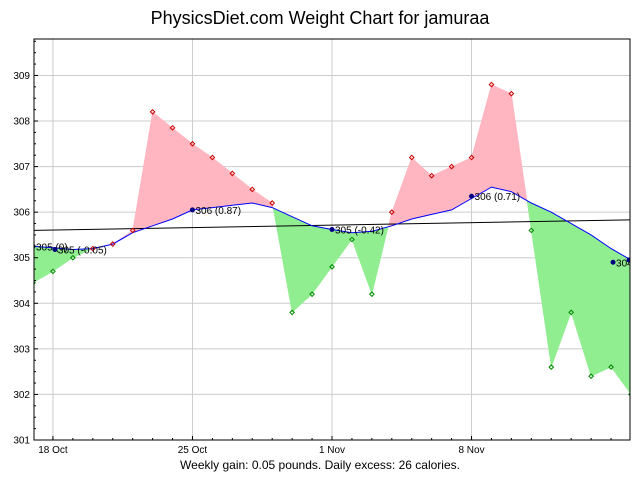 The image size is (640, 480). What do you see at coordinates (21, 213) in the screenshot?
I see `y-tick-label: 306` at bounding box center [21, 213].